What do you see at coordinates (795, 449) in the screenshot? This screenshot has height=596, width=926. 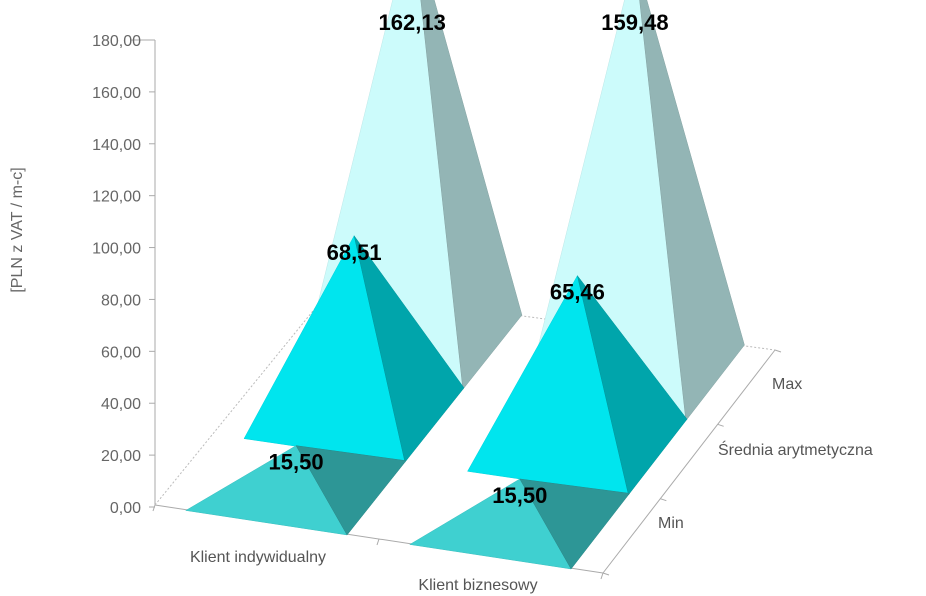 I see `series-axis-label: Średnia arytmetyczna` at bounding box center [795, 449].